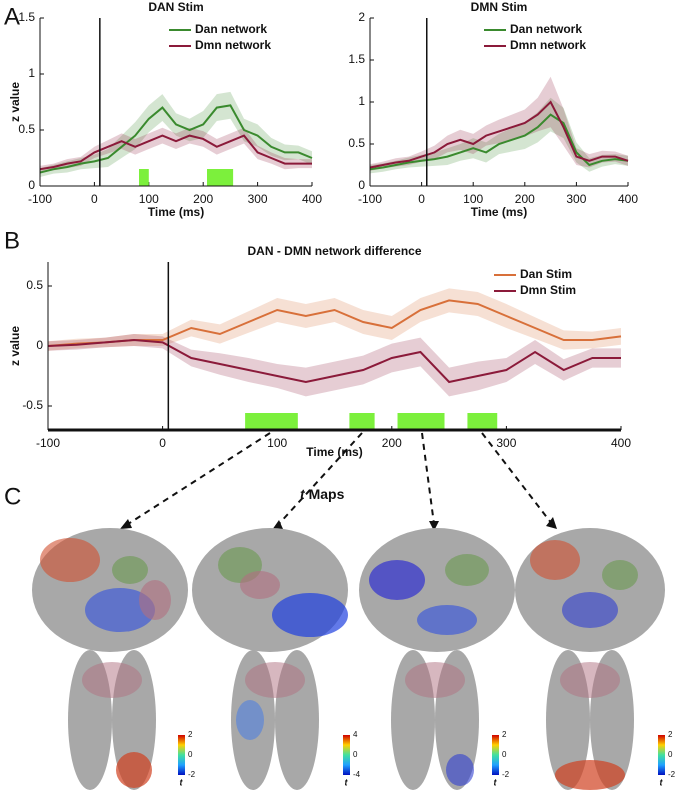  Describe the element at coordinates (12, 240) in the screenshot. I see `panel-label: B` at that location.